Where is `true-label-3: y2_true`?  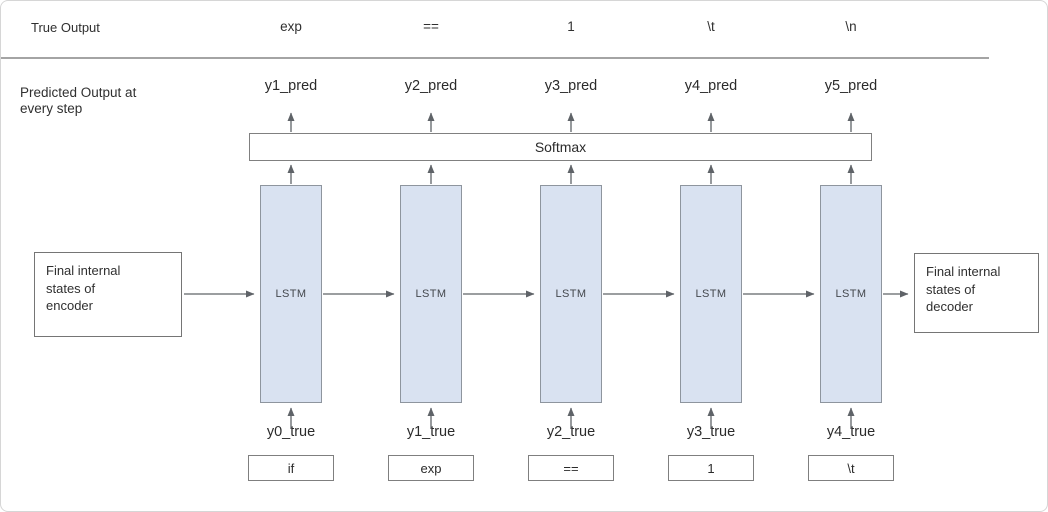 true-label-3: y2_true is located at coordinates (571, 432).